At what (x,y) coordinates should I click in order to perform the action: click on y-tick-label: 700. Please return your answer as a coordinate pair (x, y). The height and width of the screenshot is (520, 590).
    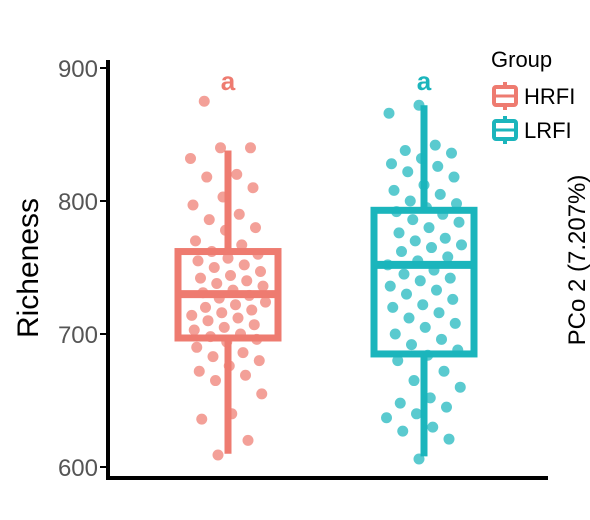
    Looking at the image, I should click on (78, 335).